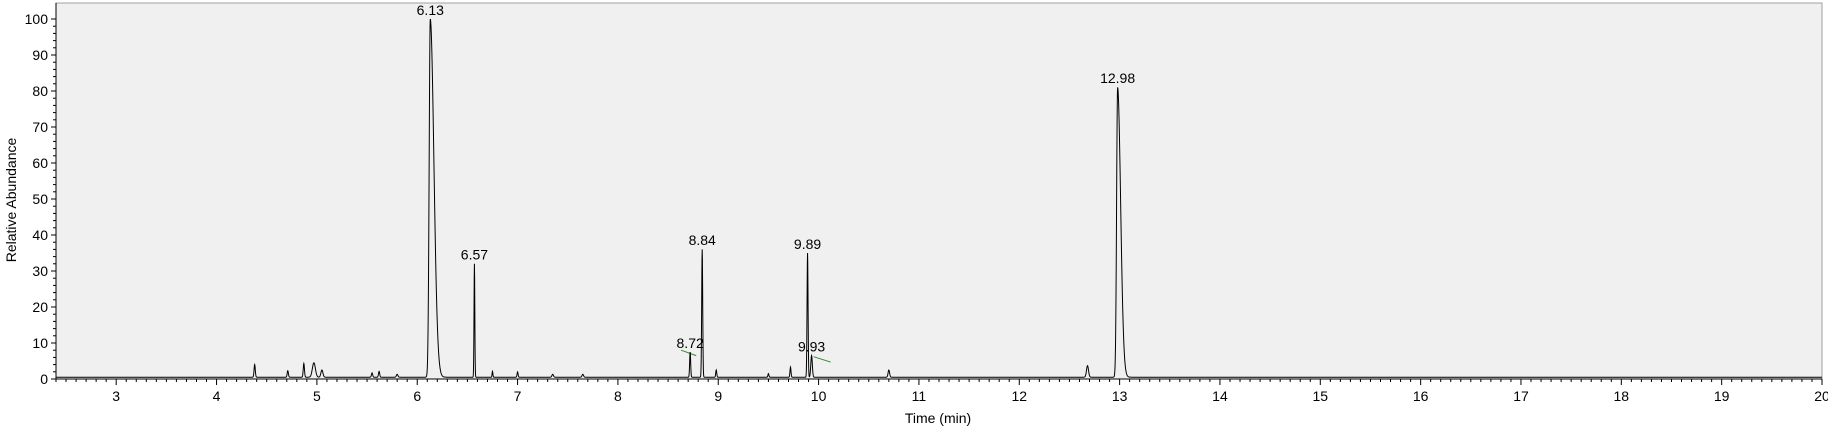 The image size is (1828, 431). What do you see at coordinates (217, 396) in the screenshot?
I see `x-tick-label: 4` at bounding box center [217, 396].